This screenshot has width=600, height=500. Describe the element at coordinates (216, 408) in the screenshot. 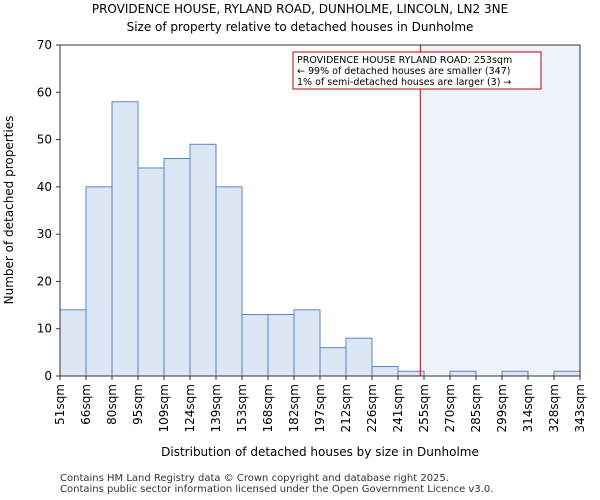

I see `x-tick-label-139sqm: 139sqm` at that location.